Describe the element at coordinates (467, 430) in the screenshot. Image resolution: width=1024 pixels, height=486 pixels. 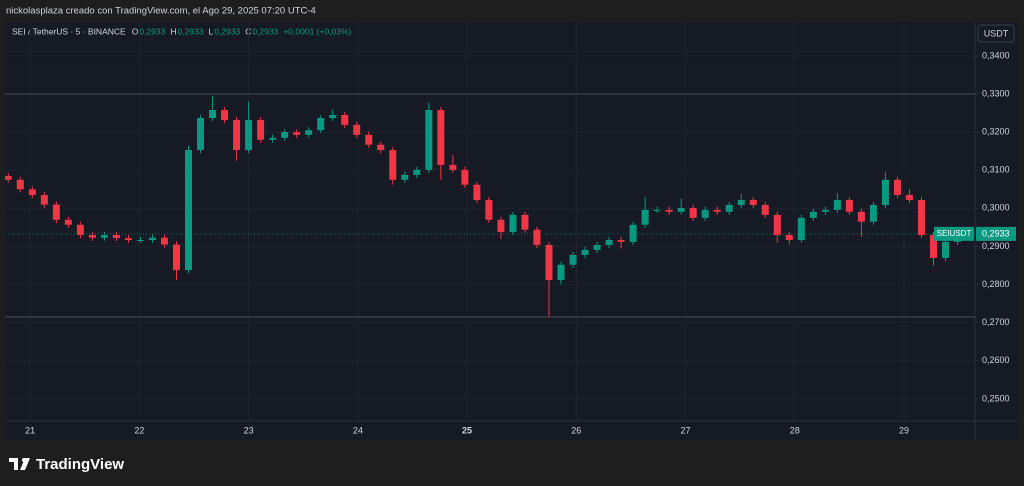
I see `x-tick-label: 25` at that location.